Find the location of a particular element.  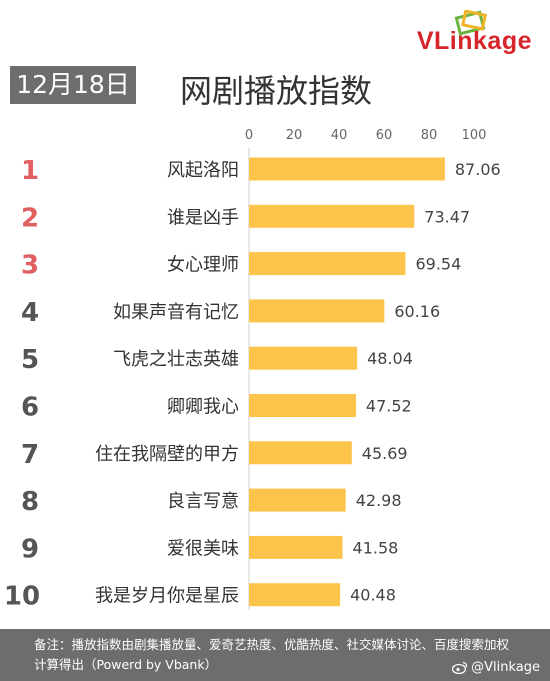

rank-number: 2 is located at coordinates (30, 218).